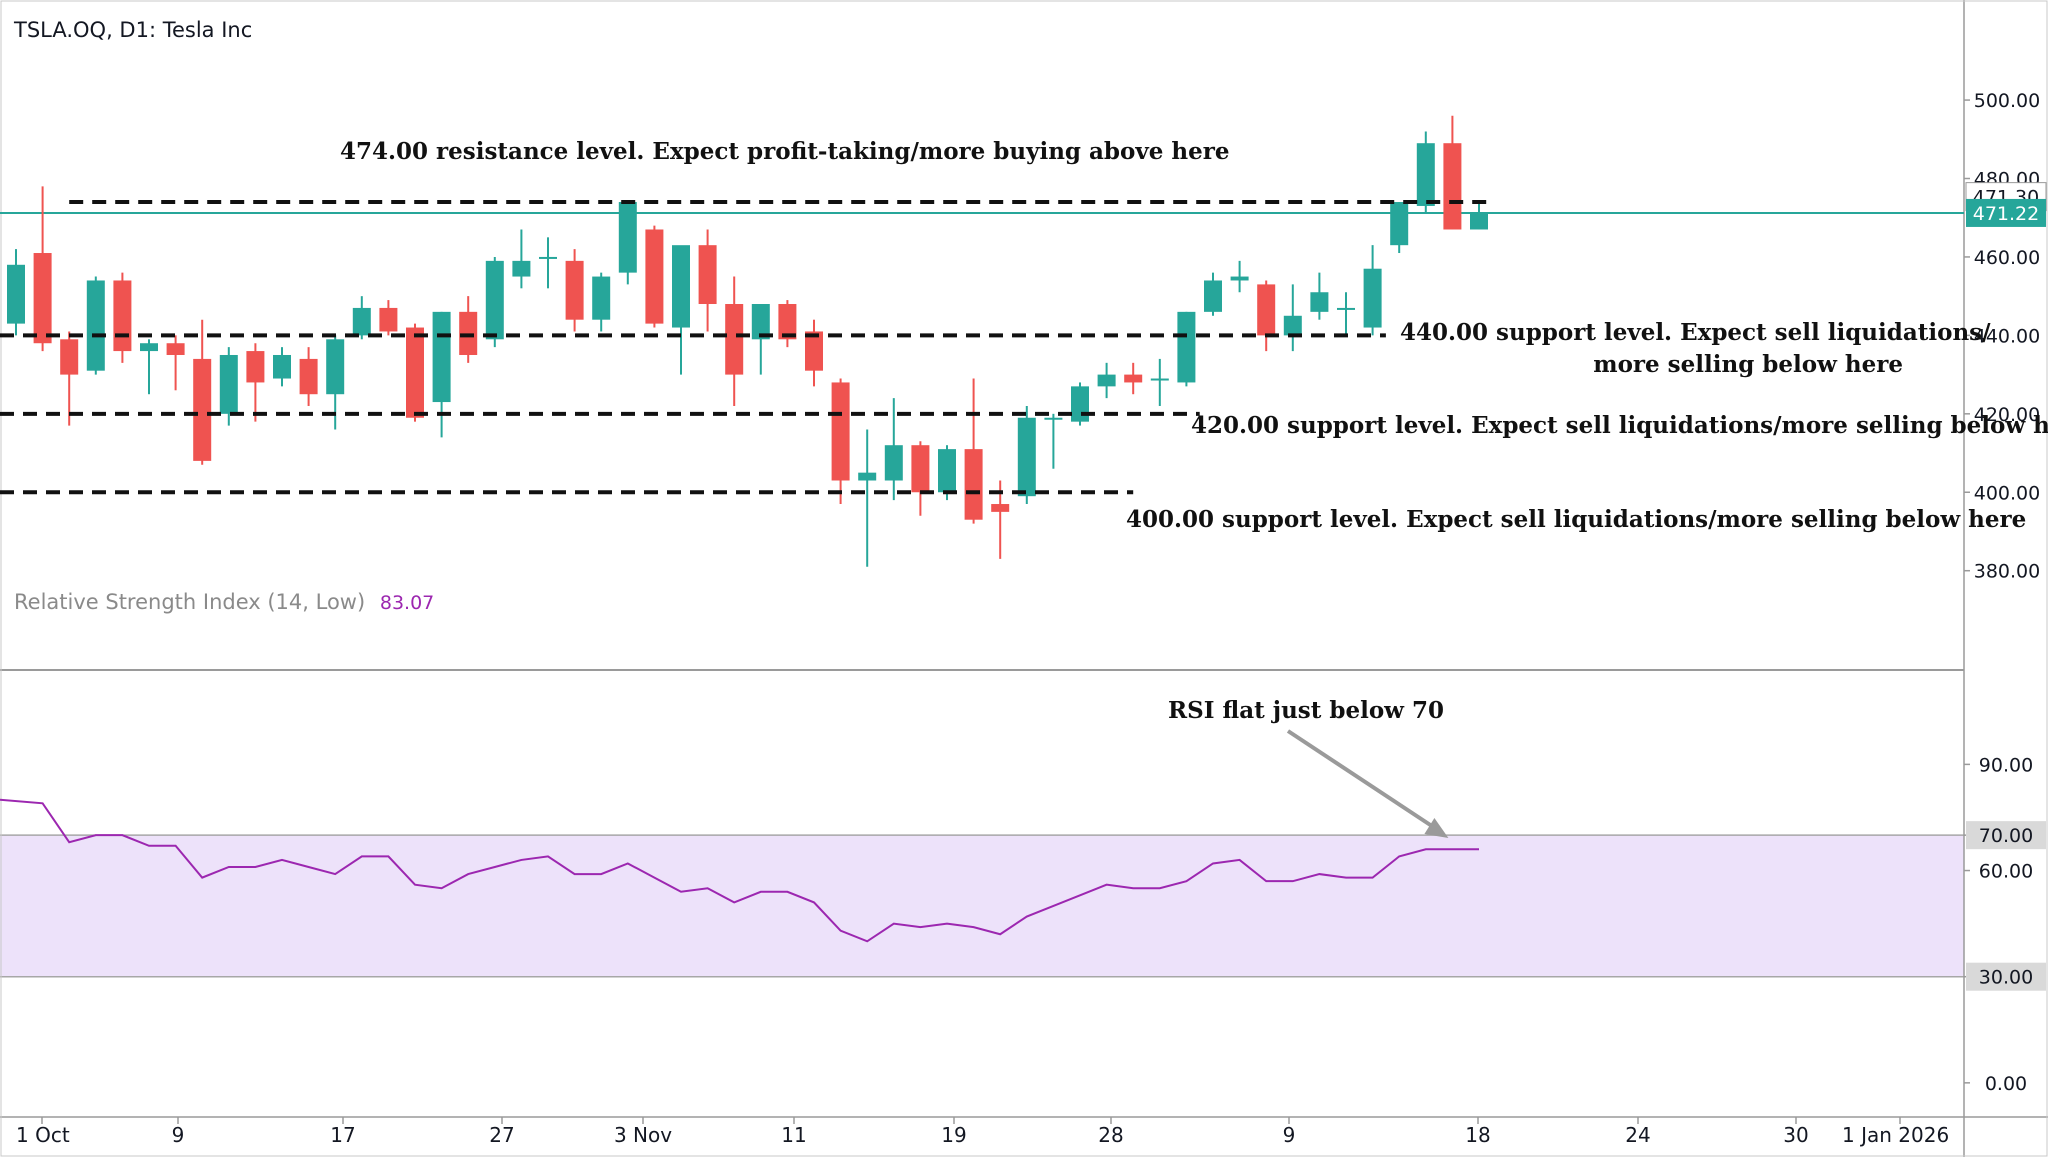  I want to click on price-axis-label: 420.00, so click(2007, 415).